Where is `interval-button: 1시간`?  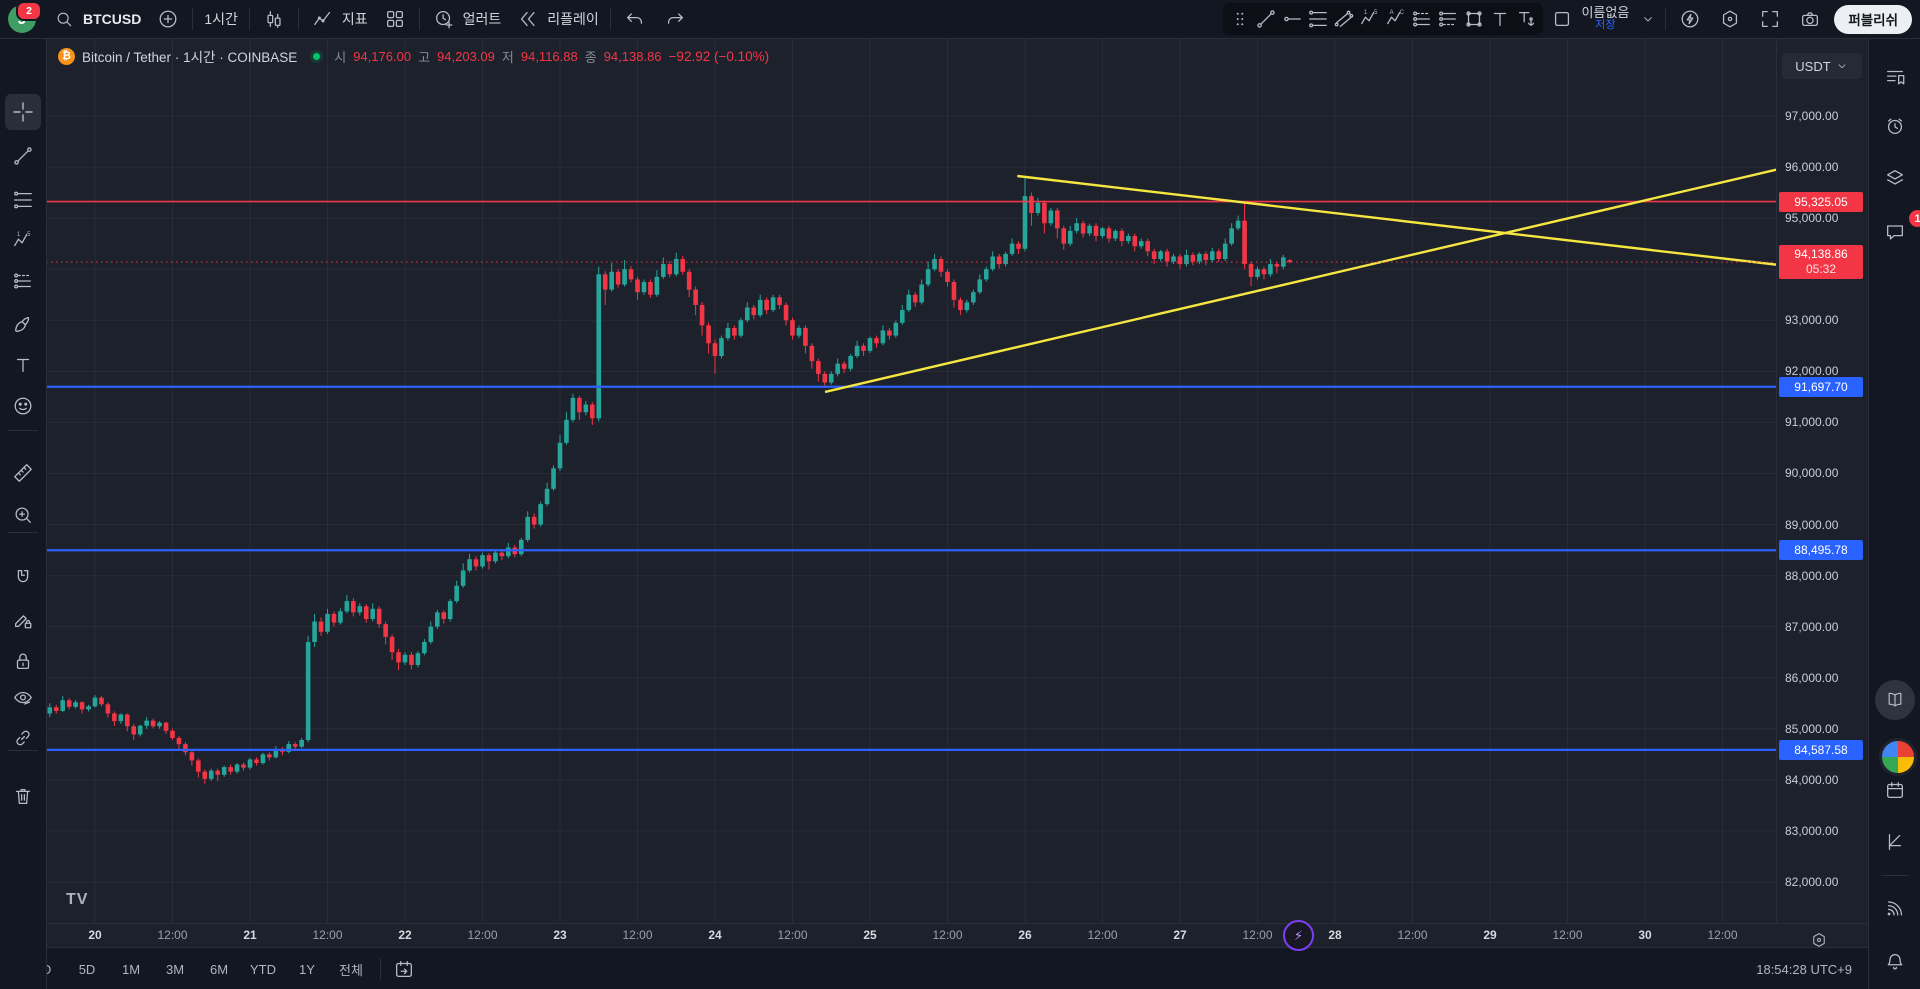 interval-button: 1시간 is located at coordinates (221, 19).